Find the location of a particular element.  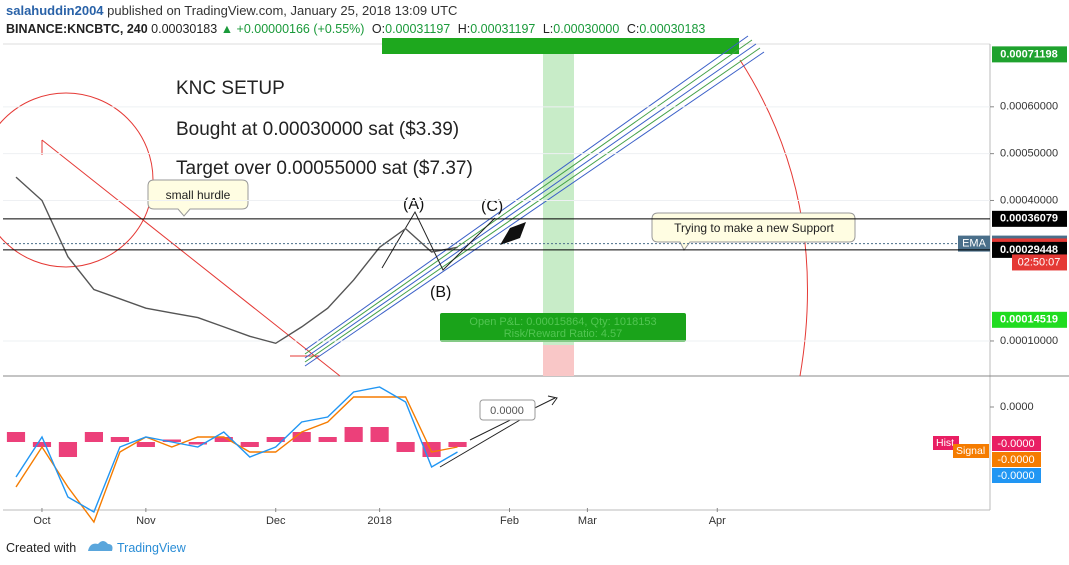

y-tick-label: 0.00060000 is located at coordinates (1029, 107).